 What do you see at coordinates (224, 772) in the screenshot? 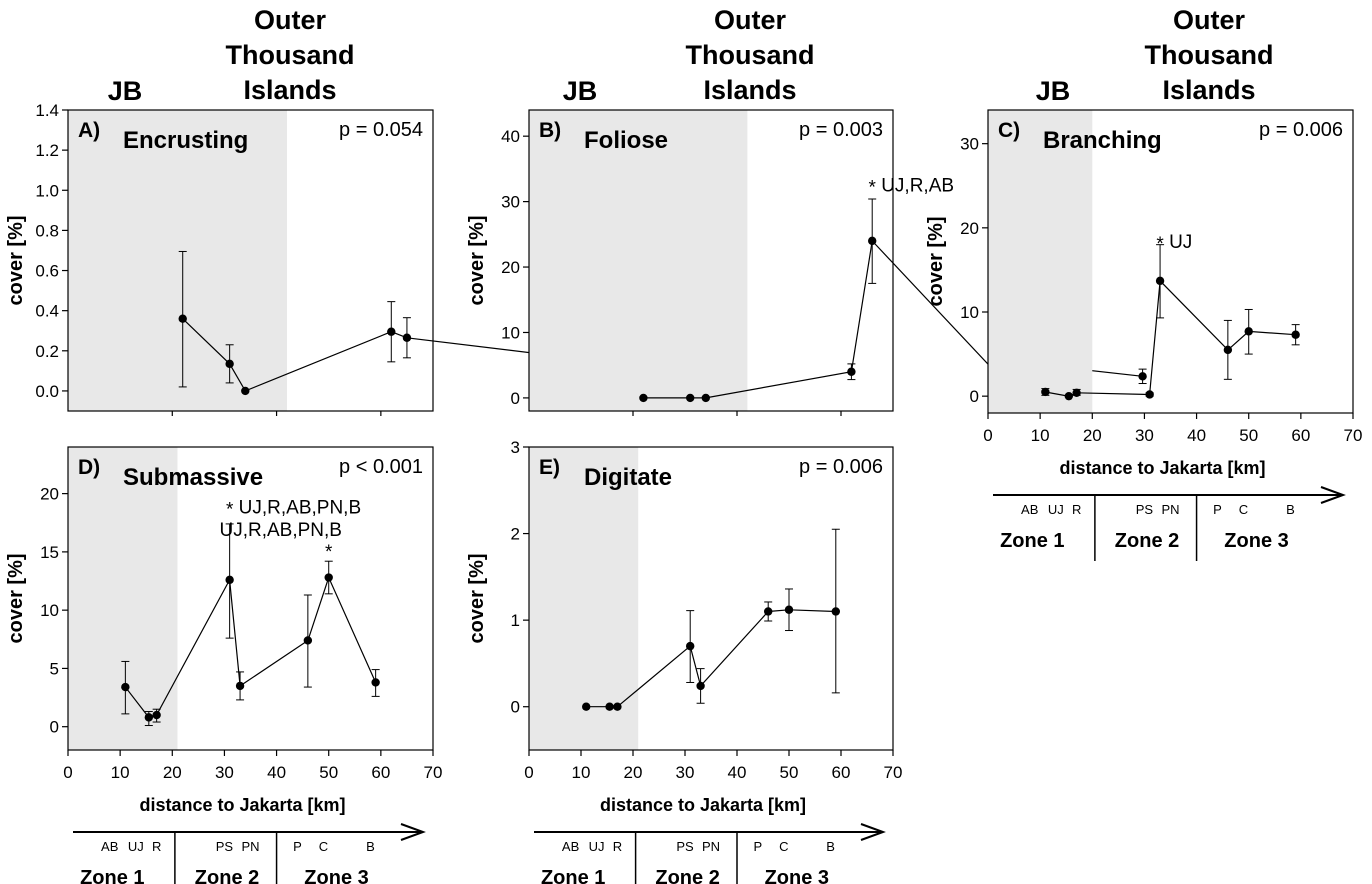
I see `x-tick-label: 30` at bounding box center [224, 772].